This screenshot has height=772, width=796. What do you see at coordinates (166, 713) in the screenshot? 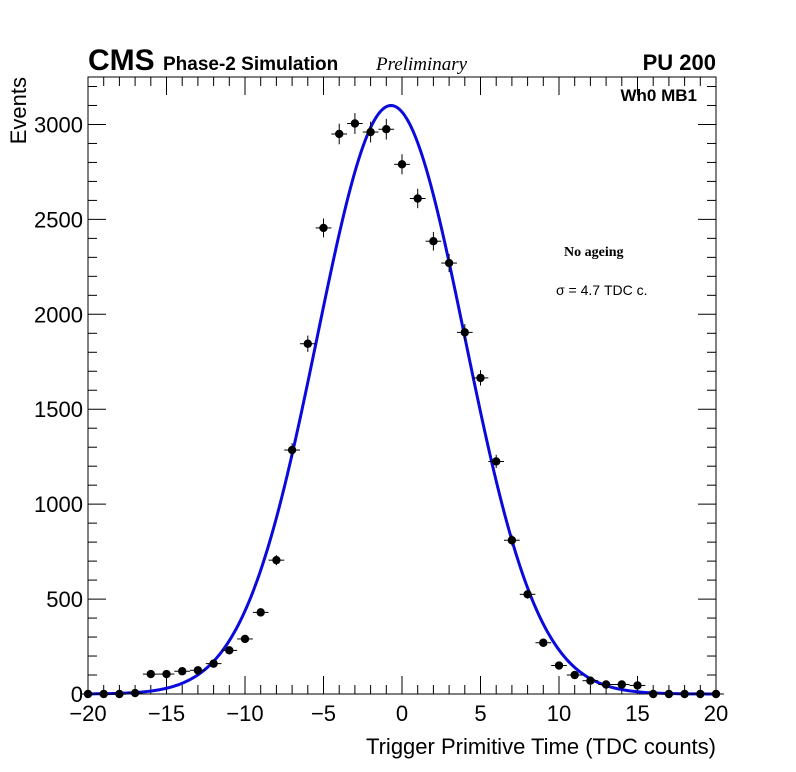
I see `x-tick-label: −15` at bounding box center [166, 713].